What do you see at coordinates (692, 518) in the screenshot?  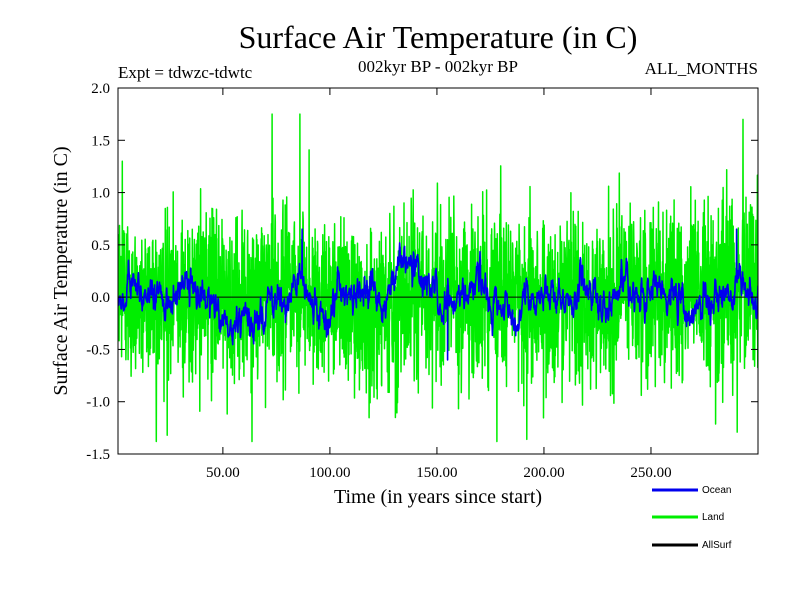 I see `legend: Ocean Land AllSurf` at bounding box center [692, 518].